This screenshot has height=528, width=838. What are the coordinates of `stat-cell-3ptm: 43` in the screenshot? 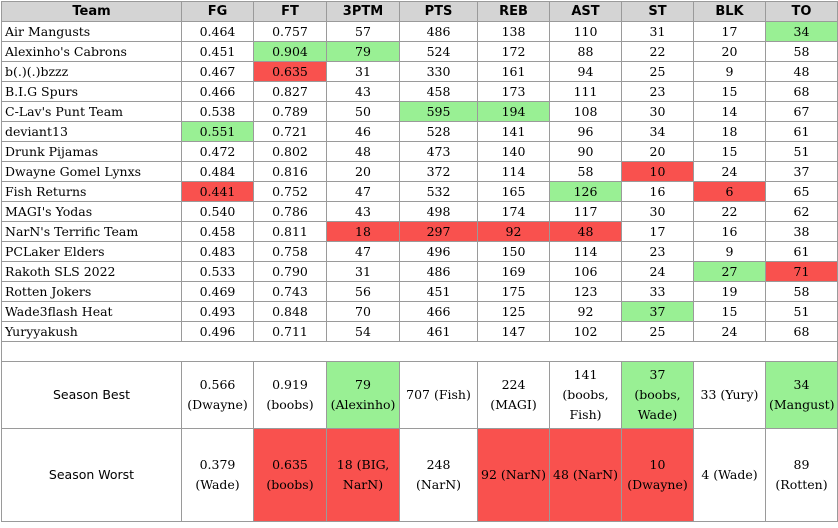 It's located at (363, 91).